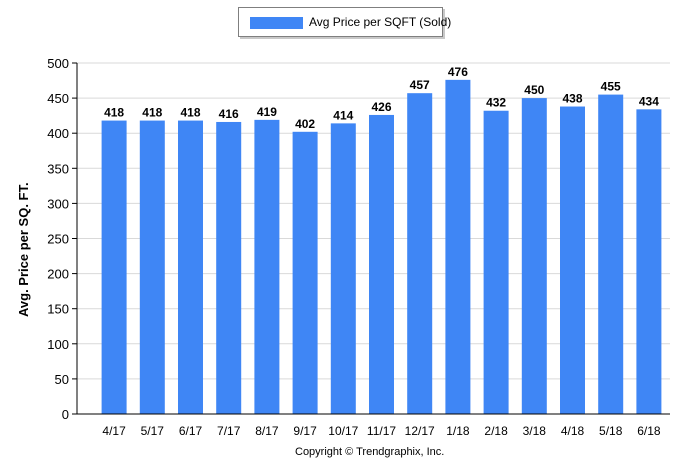 The image size is (699, 463). Describe the element at coordinates (229, 114) in the screenshot. I see `data-label: 416` at that location.